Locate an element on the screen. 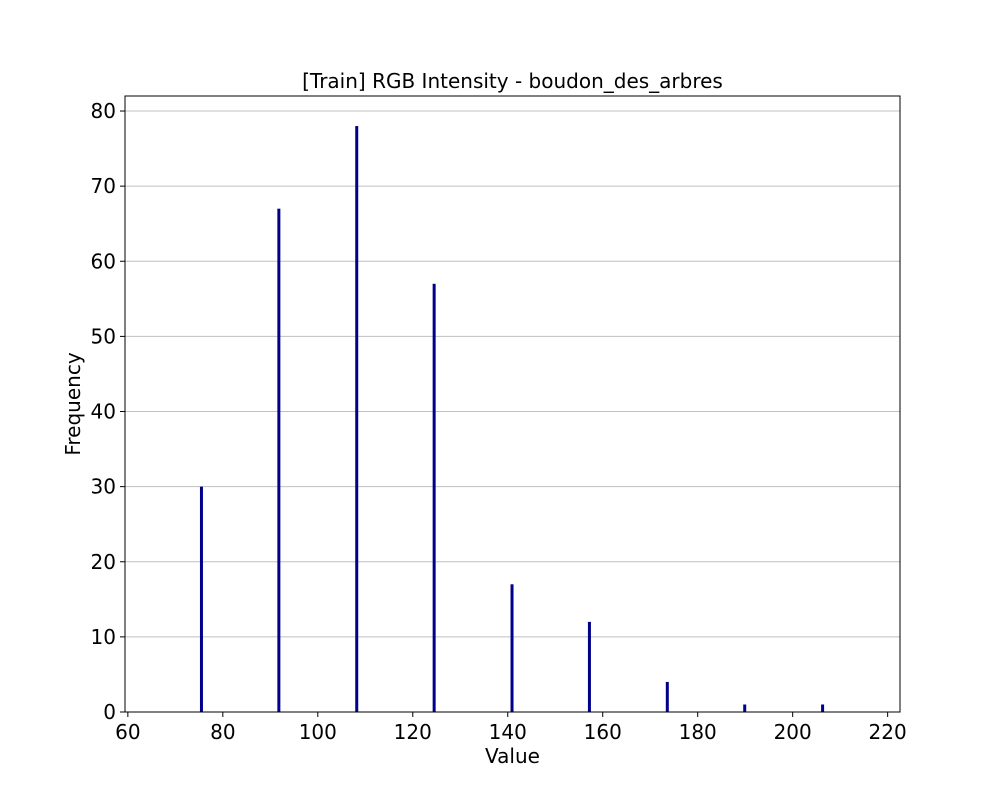  x-tick-label: 120 is located at coordinates (413, 732).